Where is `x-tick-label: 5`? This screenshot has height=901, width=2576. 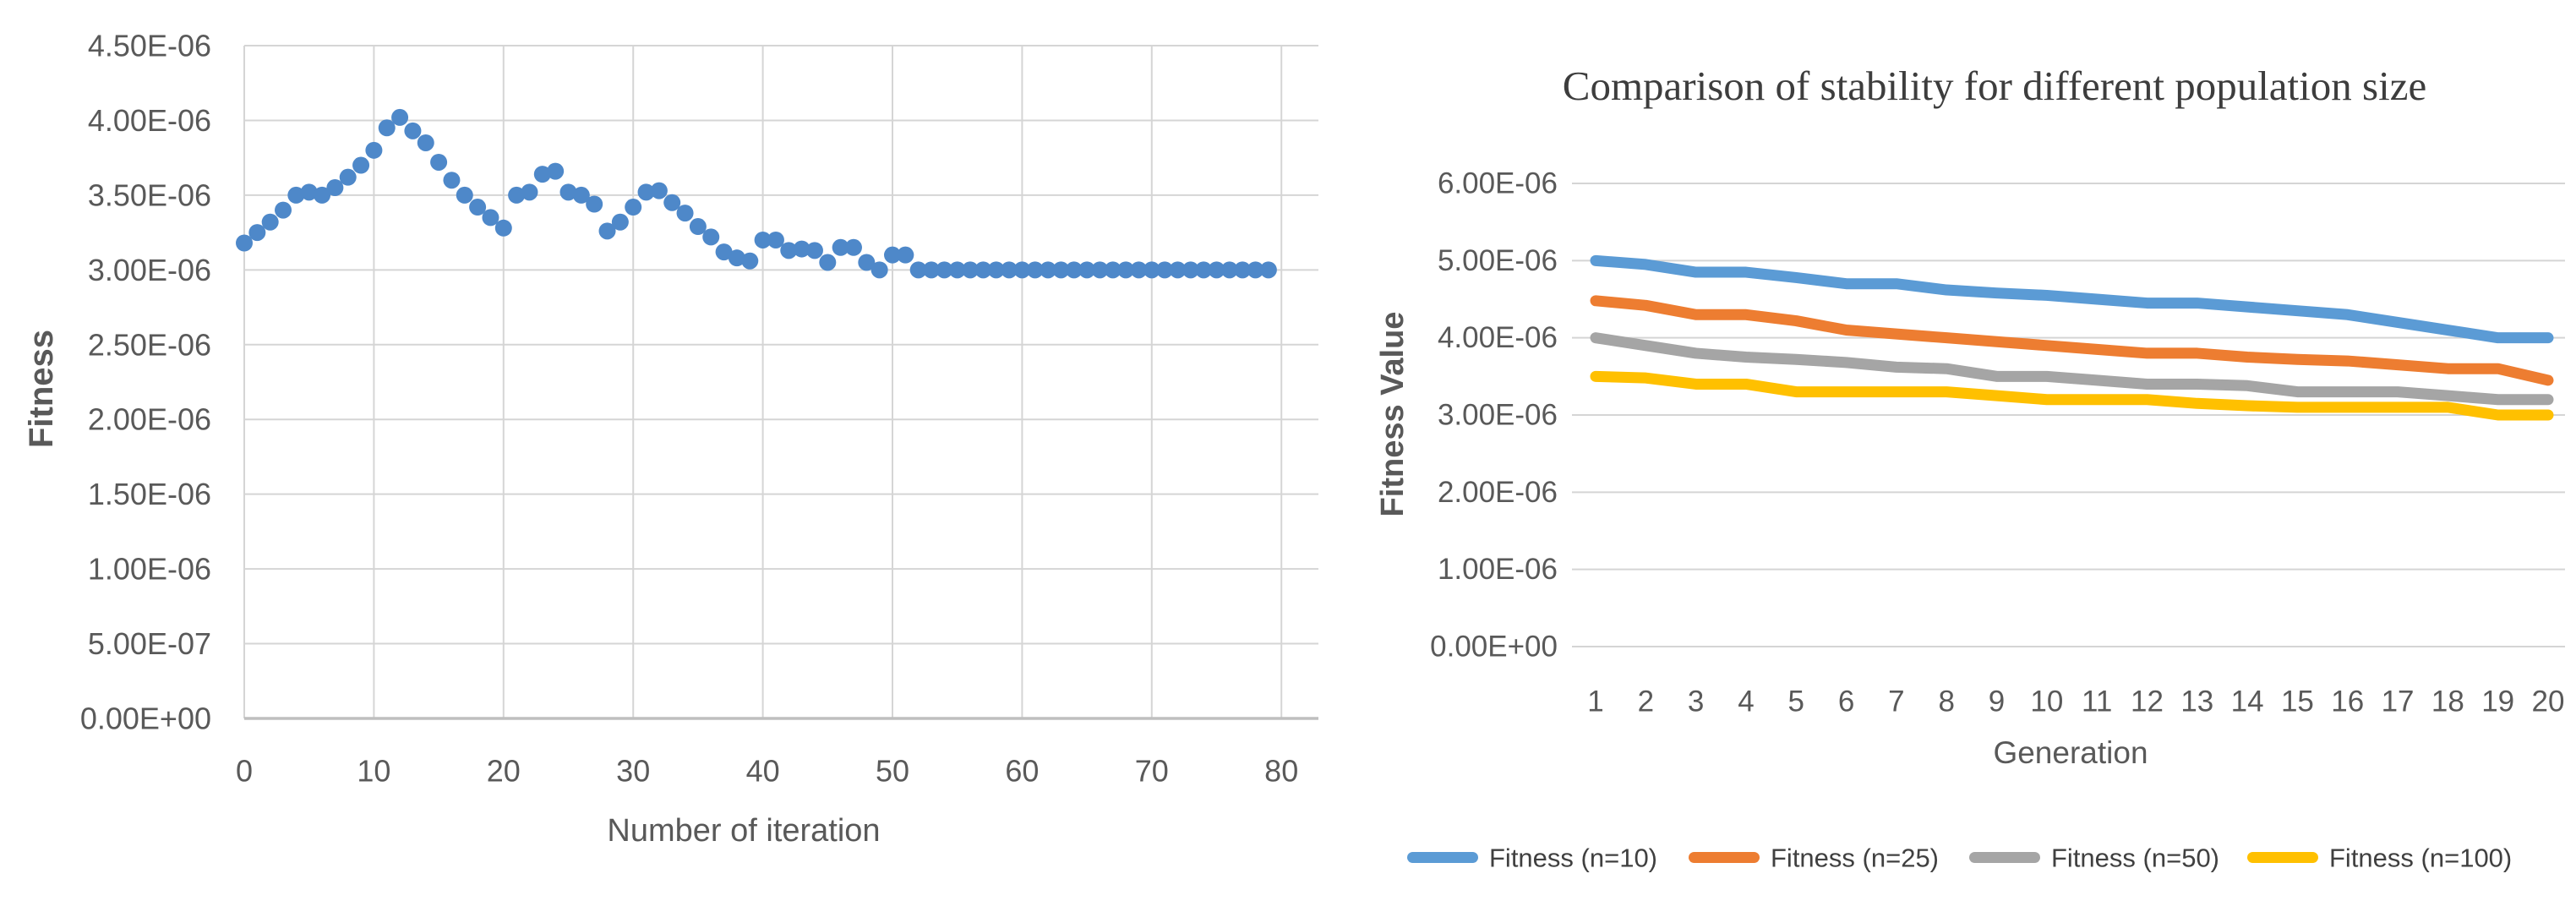
x-tick-label: 5 is located at coordinates (1796, 701).